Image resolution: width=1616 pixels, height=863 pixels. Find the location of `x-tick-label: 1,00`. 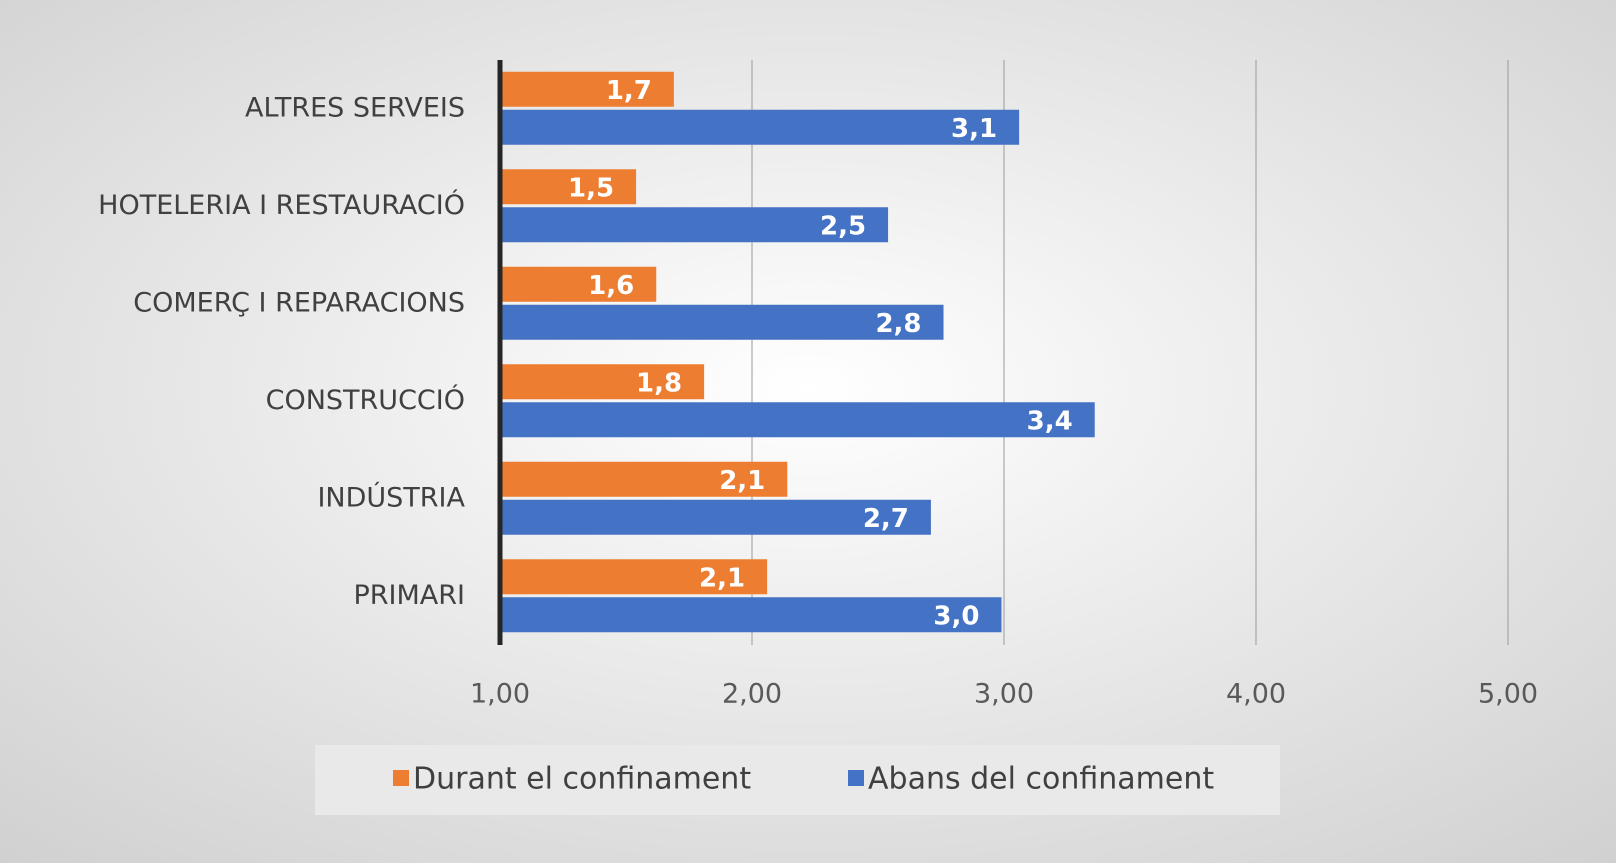

x-tick-label: 1,00 is located at coordinates (500, 694).